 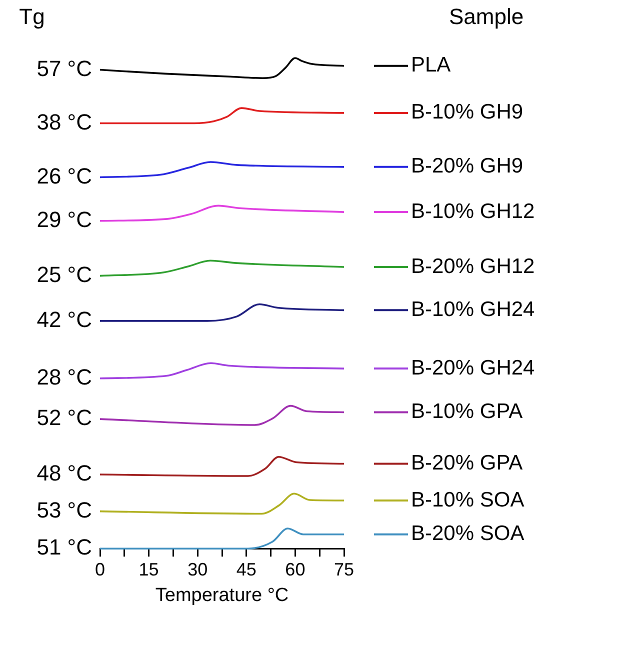 I want to click on legend-title: Sample, so click(x=486, y=17).